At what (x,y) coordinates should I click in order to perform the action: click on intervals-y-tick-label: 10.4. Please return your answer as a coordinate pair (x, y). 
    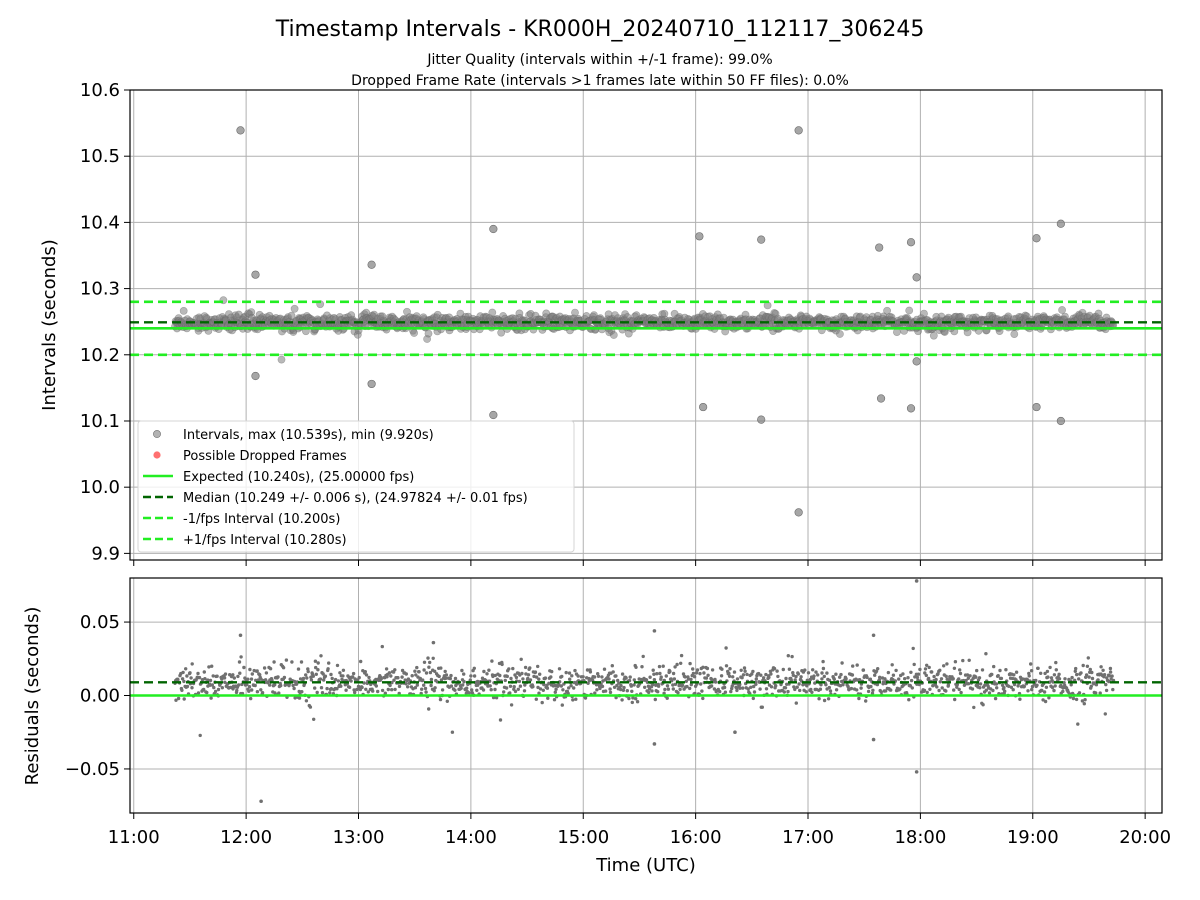
    Looking at the image, I should click on (100, 222).